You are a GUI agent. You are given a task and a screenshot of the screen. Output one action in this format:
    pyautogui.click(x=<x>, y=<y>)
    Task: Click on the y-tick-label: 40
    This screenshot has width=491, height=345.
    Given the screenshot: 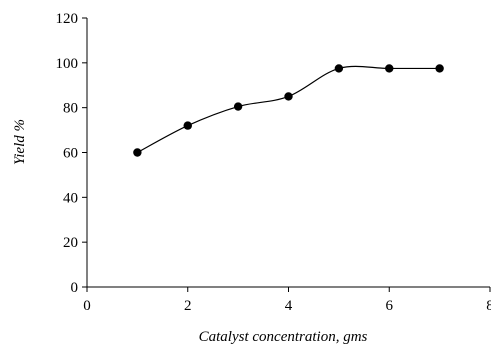 What is the action you would take?
    pyautogui.click(x=70, y=198)
    